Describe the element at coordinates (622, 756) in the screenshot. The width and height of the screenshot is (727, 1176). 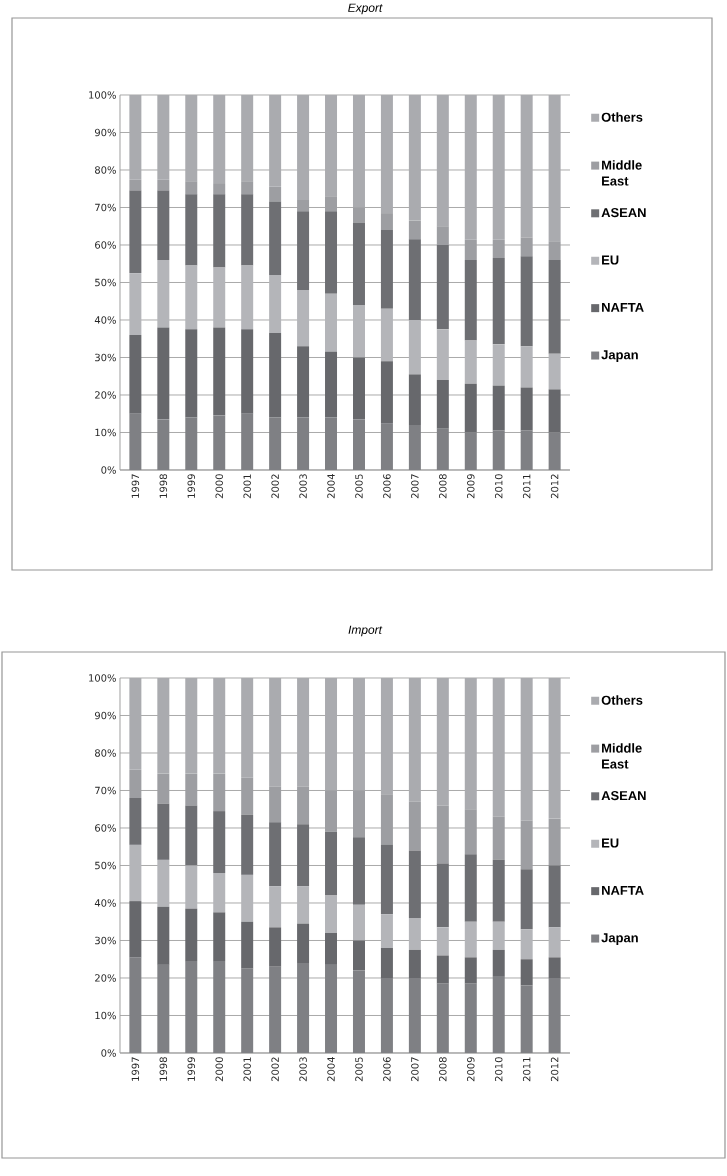
I see `legend-label: Middle East` at that location.